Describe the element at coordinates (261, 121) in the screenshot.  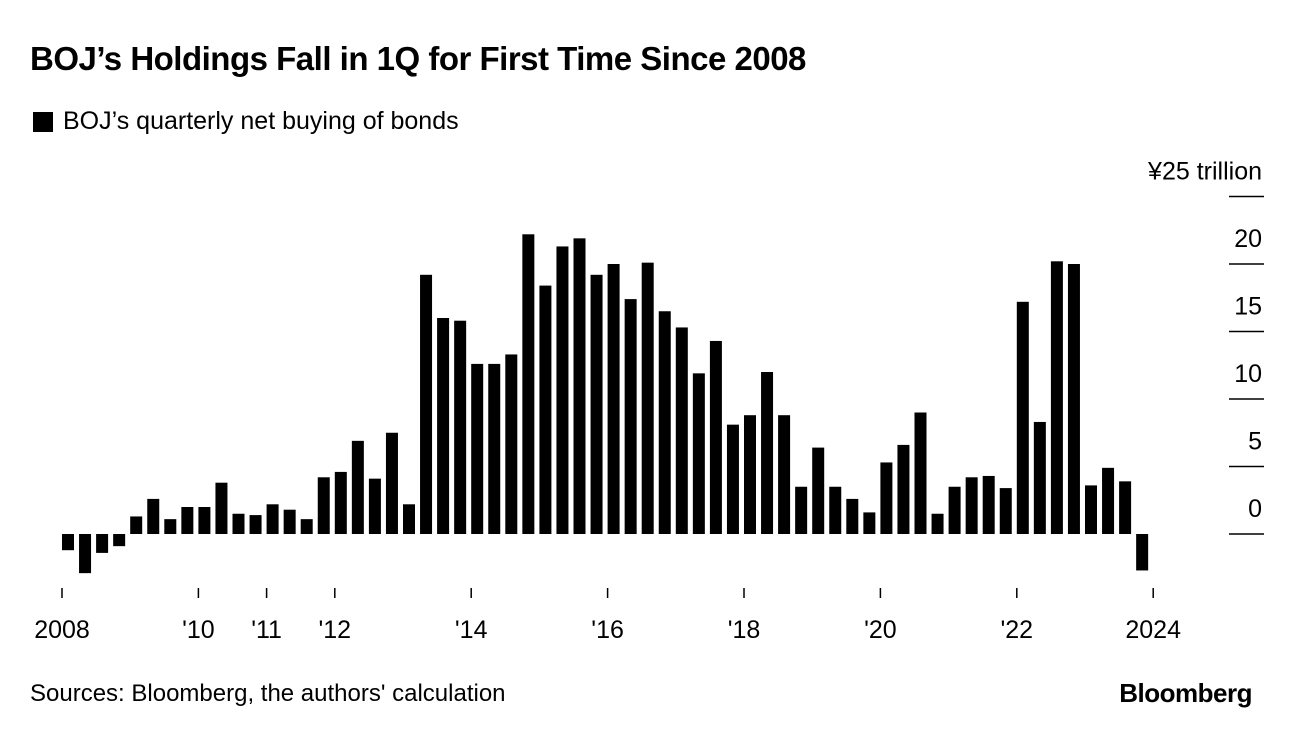
I see `legend-label: BOJ’s quarterly net buying of bonds` at that location.